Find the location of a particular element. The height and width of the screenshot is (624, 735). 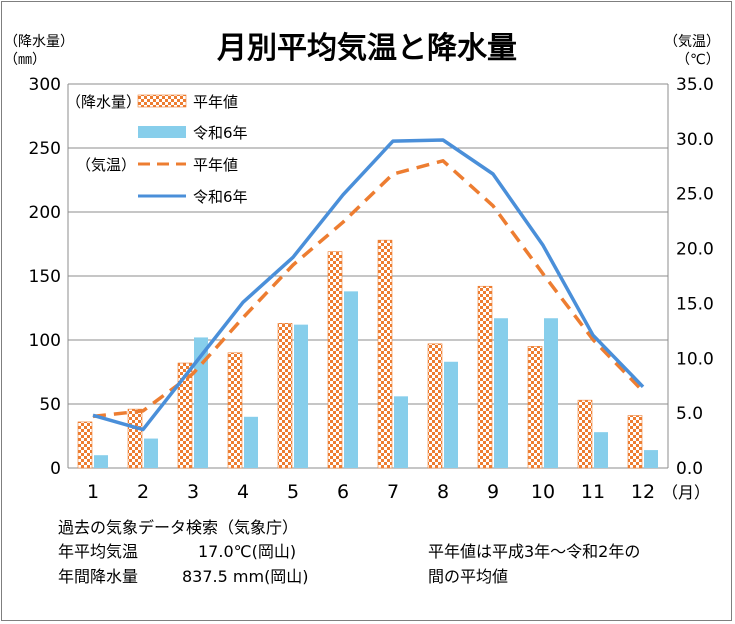

right-tick-label: 5.0 is located at coordinates (689, 414).